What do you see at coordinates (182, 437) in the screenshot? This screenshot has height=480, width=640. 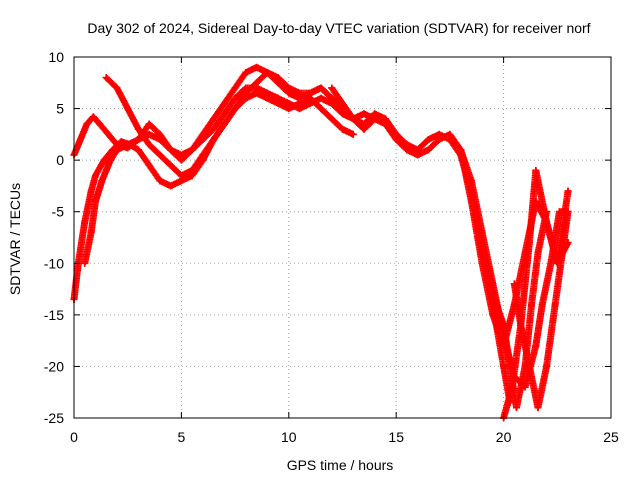 I see `x-tick-label: 5` at bounding box center [182, 437].